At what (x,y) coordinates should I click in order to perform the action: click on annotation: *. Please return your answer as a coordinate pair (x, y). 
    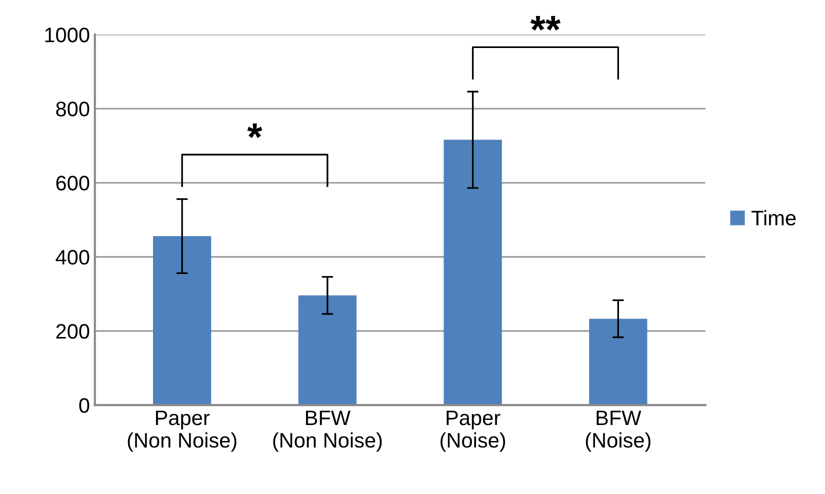
    Looking at the image, I should click on (254, 131).